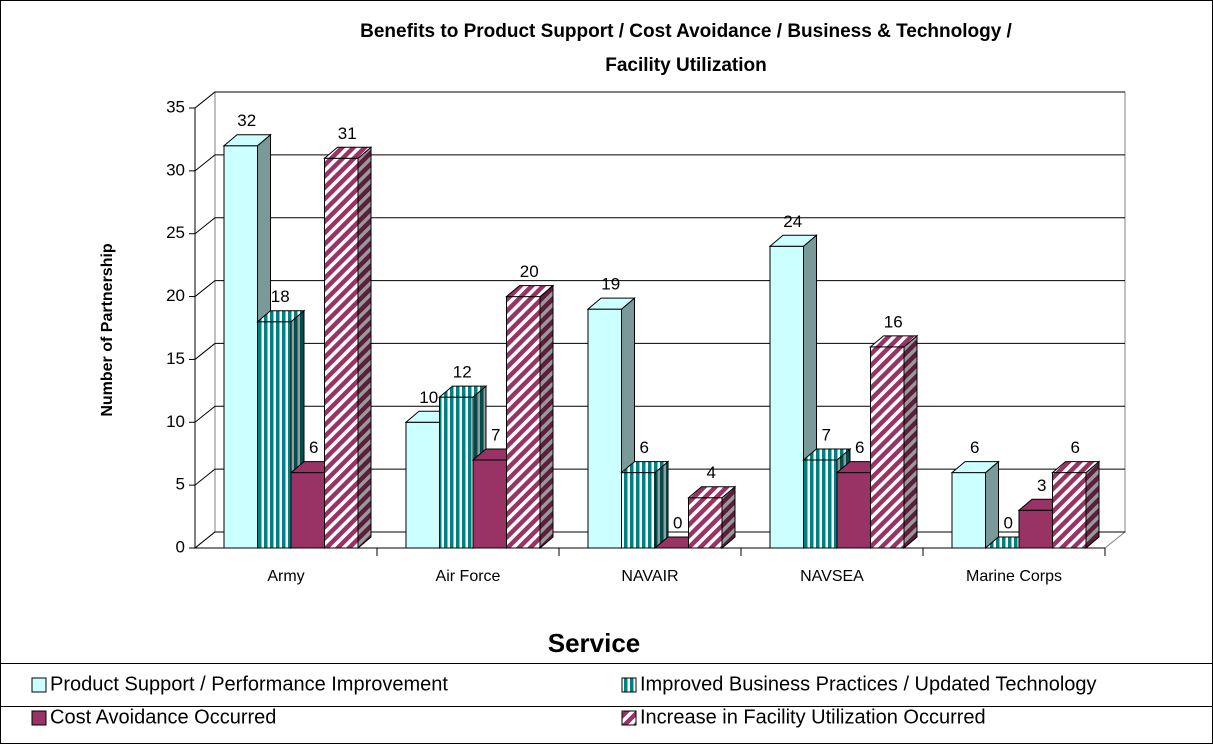  I want to click on y-tick-label: 5, so click(180, 484).